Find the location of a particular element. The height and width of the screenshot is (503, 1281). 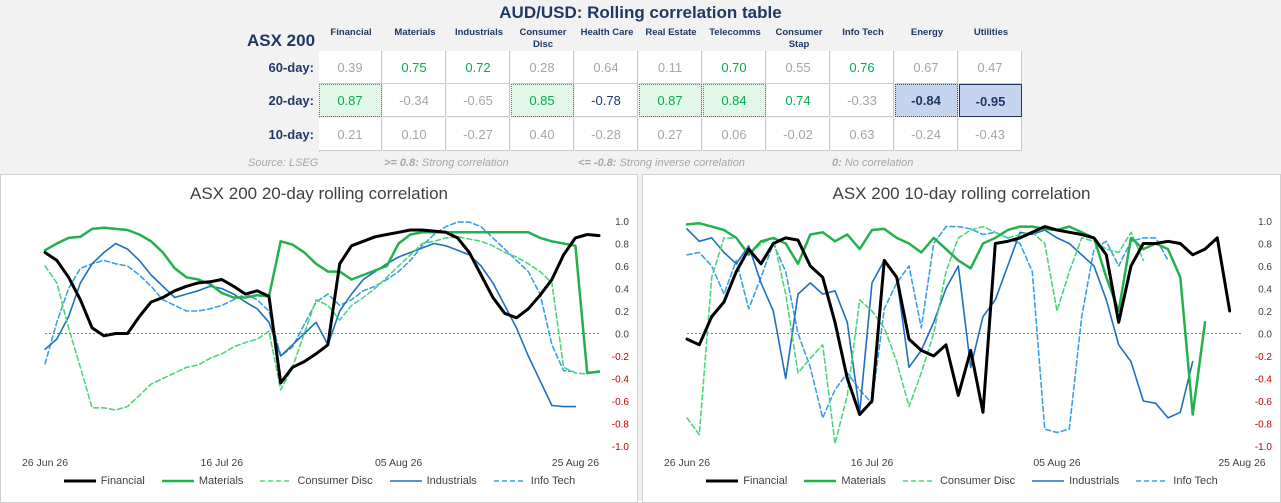

table-cell: 0.27 is located at coordinates (670, 134).